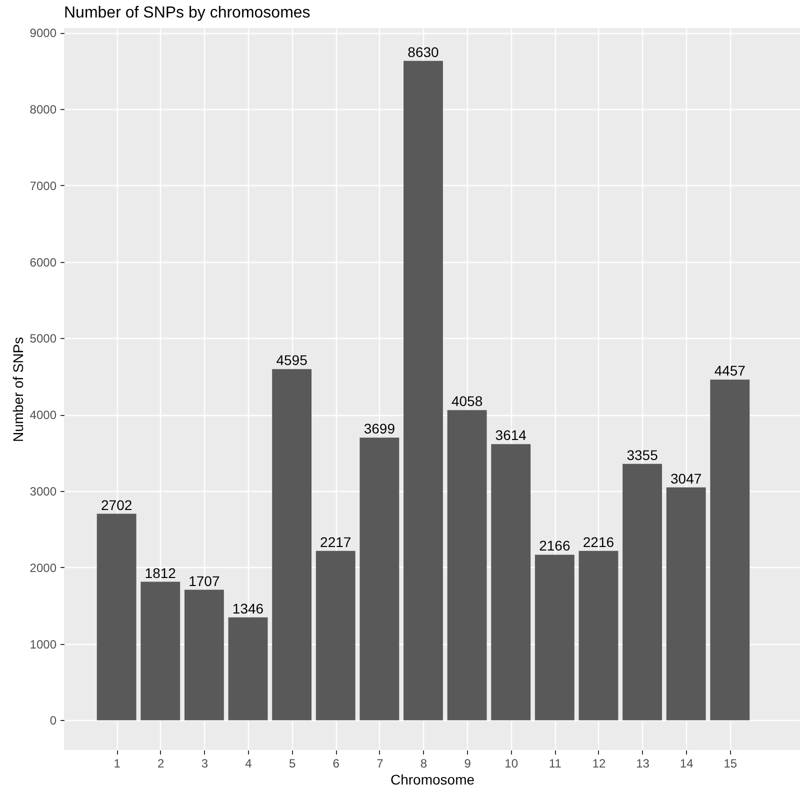 The image size is (802, 799). What do you see at coordinates (43, 491) in the screenshot?
I see `y-tick-label: 3000` at bounding box center [43, 491].